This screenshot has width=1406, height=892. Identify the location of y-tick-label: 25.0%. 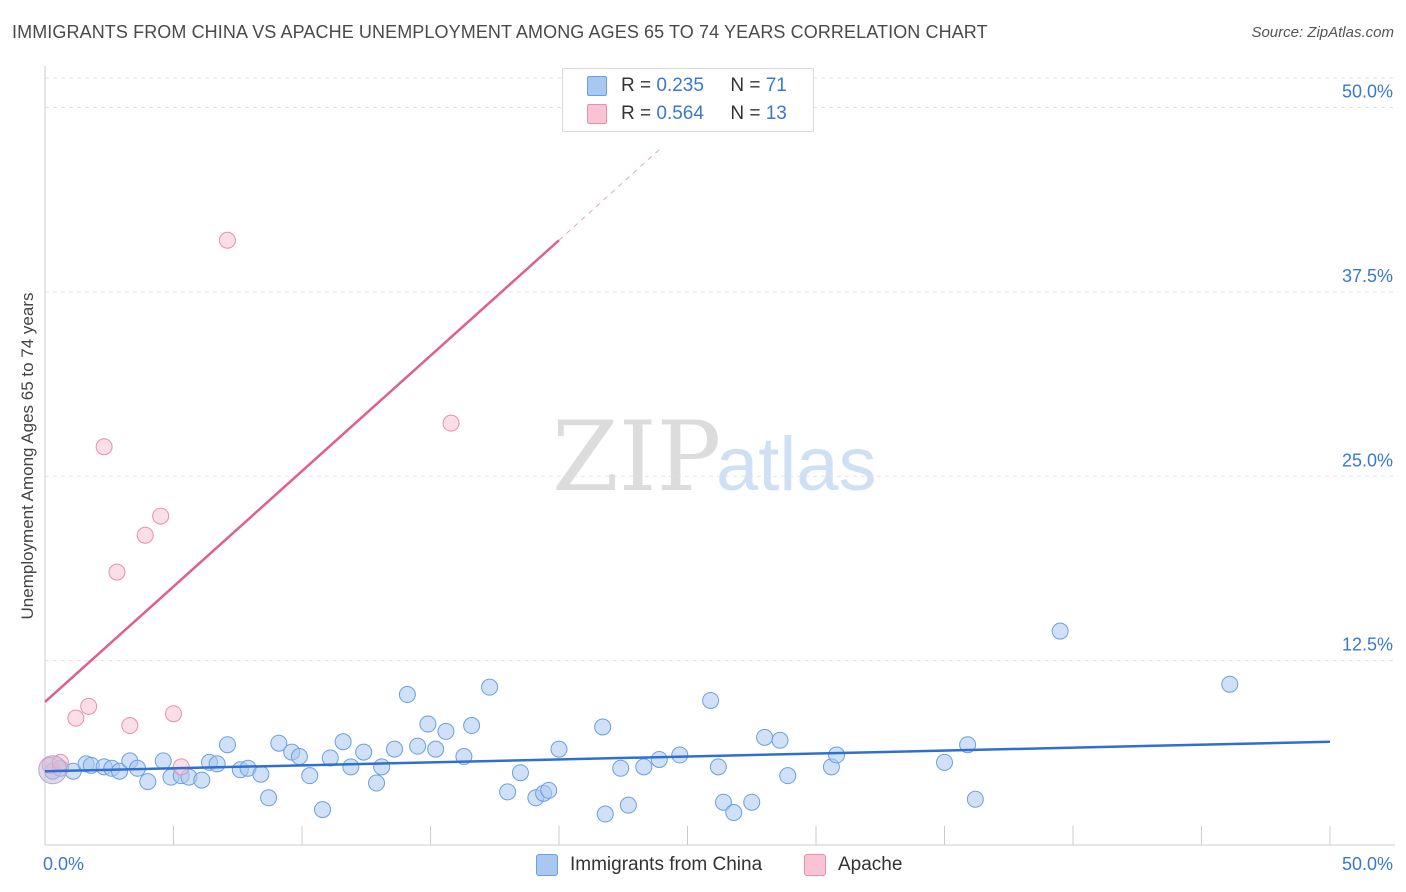
(1367, 460).